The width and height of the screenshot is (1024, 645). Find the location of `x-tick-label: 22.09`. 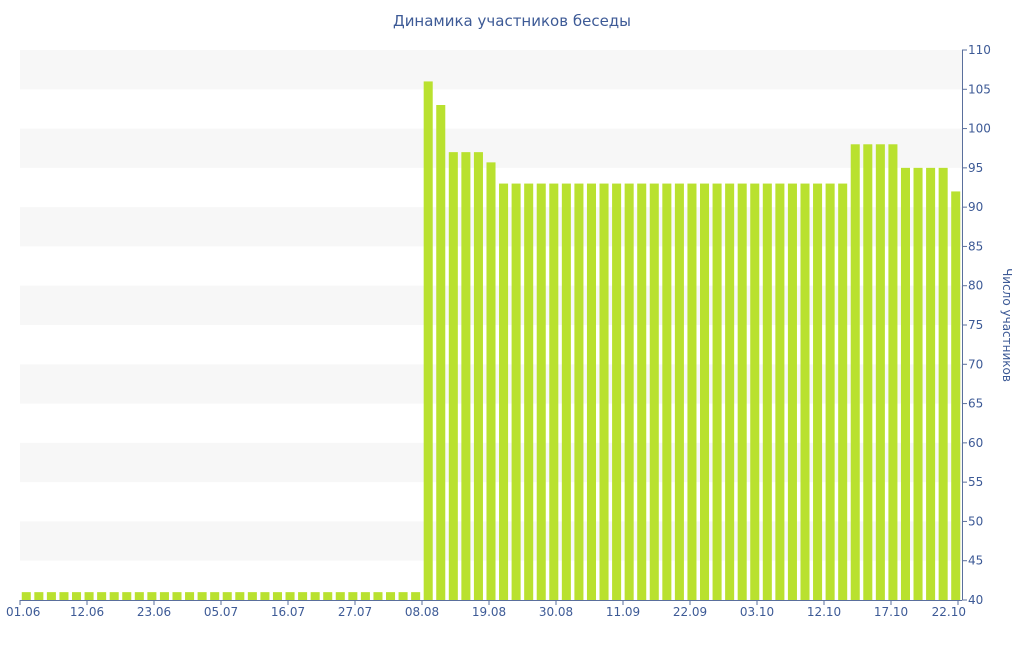

x-tick-label: 22.09 is located at coordinates (690, 612).